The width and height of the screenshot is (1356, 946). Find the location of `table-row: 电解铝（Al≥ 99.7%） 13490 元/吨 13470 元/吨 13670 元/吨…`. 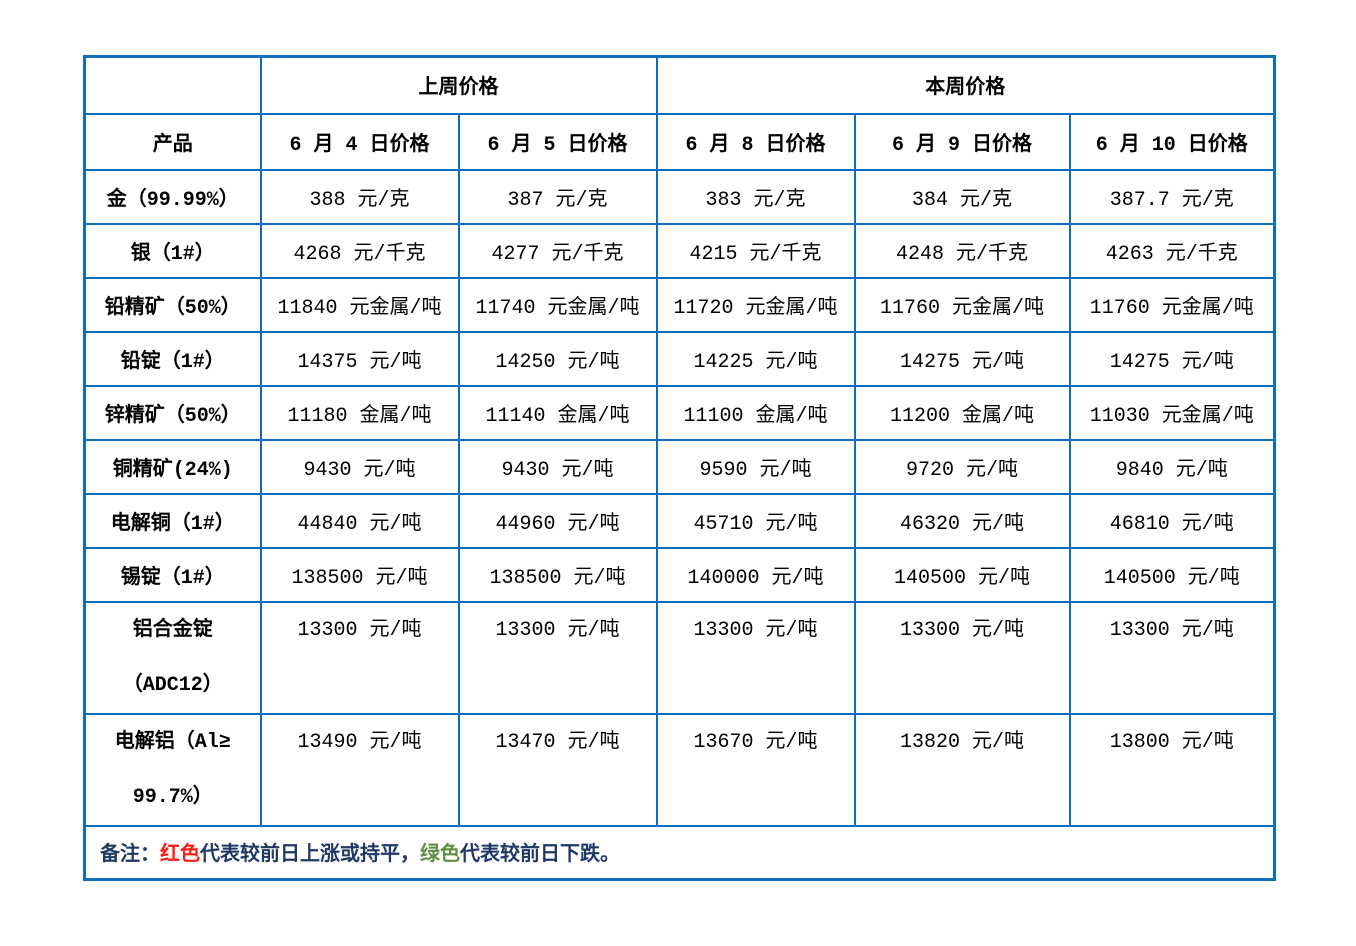

table-row: 电解铝（Al≥ 99.7%） 13490 元/吨 13470 元/吨 13670 元/吨… is located at coordinates (679, 769).